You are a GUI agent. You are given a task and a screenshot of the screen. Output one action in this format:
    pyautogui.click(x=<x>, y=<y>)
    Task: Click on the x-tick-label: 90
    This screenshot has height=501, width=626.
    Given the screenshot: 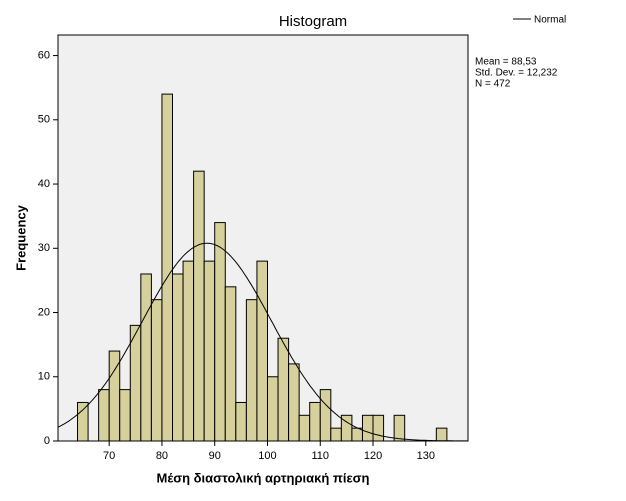 What is the action you would take?
    pyautogui.click(x=215, y=456)
    